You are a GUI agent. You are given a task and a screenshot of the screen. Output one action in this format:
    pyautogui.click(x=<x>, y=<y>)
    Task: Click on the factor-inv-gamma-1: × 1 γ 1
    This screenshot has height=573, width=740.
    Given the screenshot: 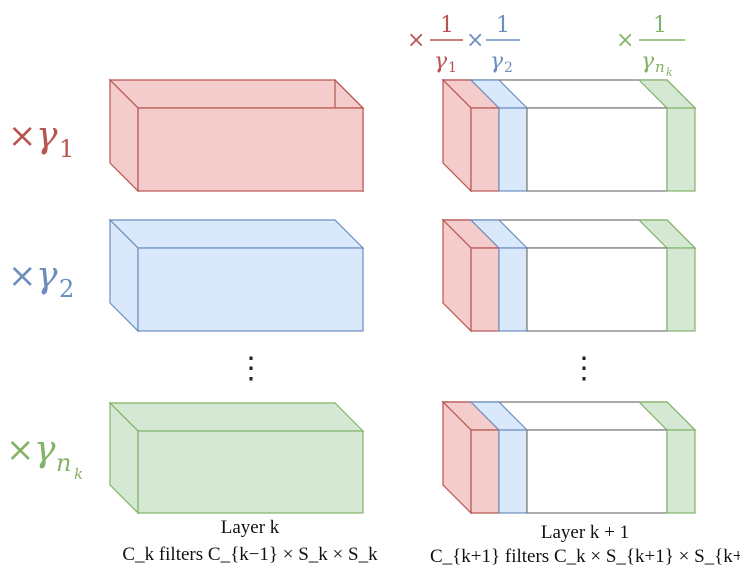 What is the action you would take?
    pyautogui.click(x=435, y=44)
    